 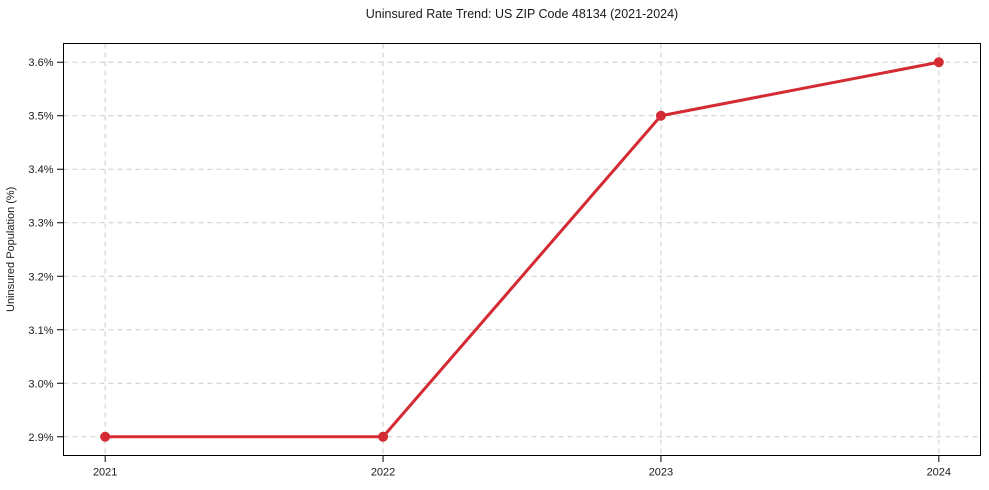 What do you see at coordinates (40, 384) in the screenshot?
I see `y-tick-label: 3.0%` at bounding box center [40, 384].